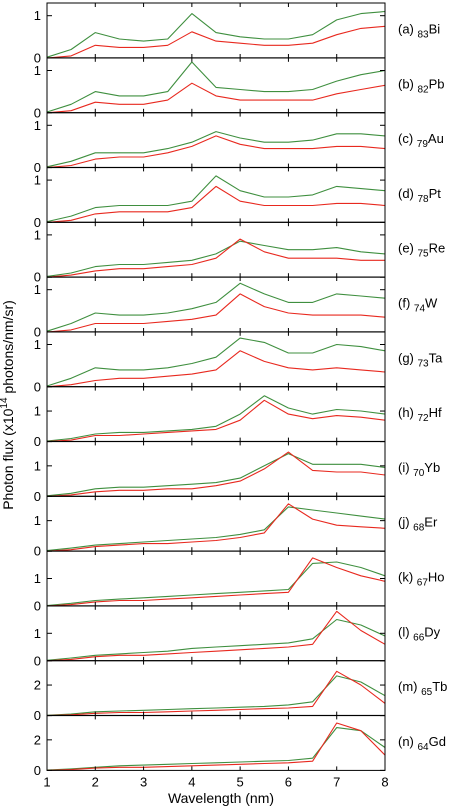  Describe the element at coordinates (419, 195) in the screenshot. I see `panel-label: (d) 78Pt` at that location.